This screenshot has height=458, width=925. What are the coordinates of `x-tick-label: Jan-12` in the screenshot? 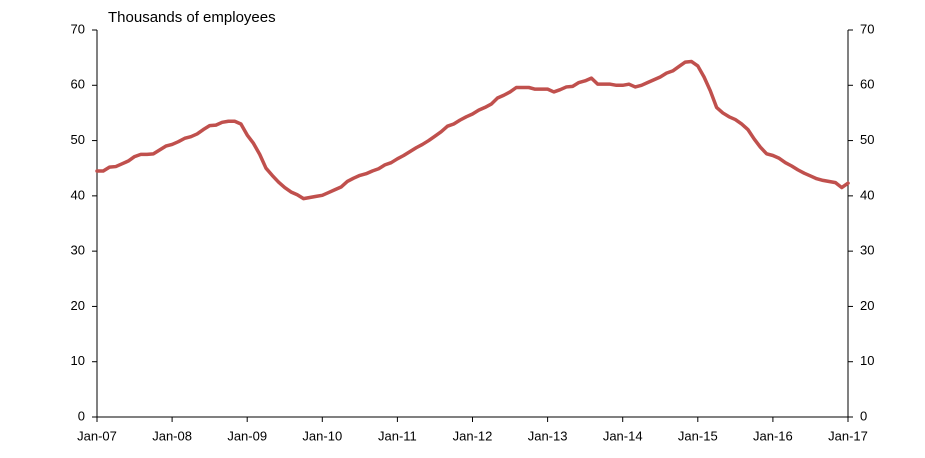 It's located at (473, 435).